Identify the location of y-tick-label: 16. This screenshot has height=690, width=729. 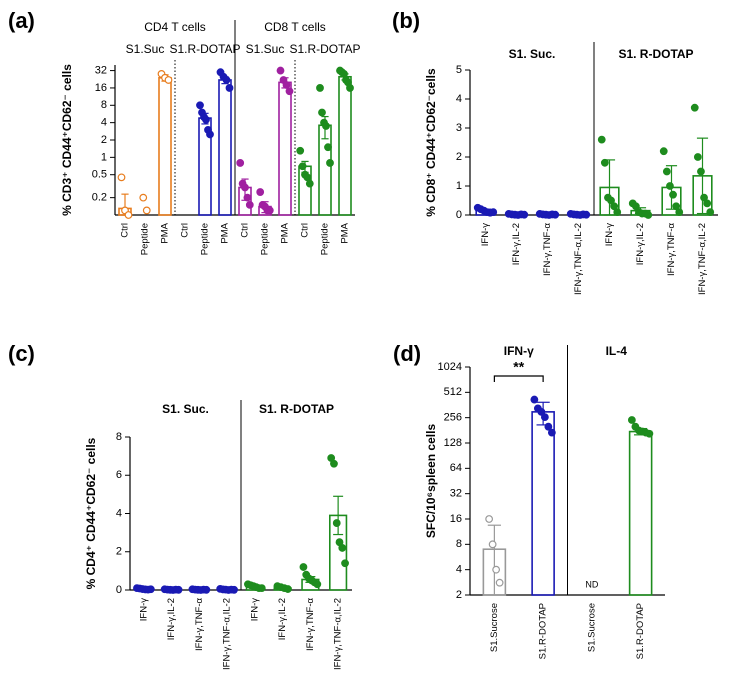
(101, 88).